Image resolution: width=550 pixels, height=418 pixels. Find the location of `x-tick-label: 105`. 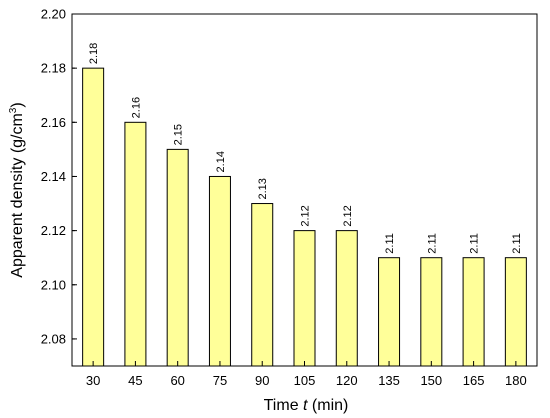

x-tick-label: 105 is located at coordinates (305, 380).